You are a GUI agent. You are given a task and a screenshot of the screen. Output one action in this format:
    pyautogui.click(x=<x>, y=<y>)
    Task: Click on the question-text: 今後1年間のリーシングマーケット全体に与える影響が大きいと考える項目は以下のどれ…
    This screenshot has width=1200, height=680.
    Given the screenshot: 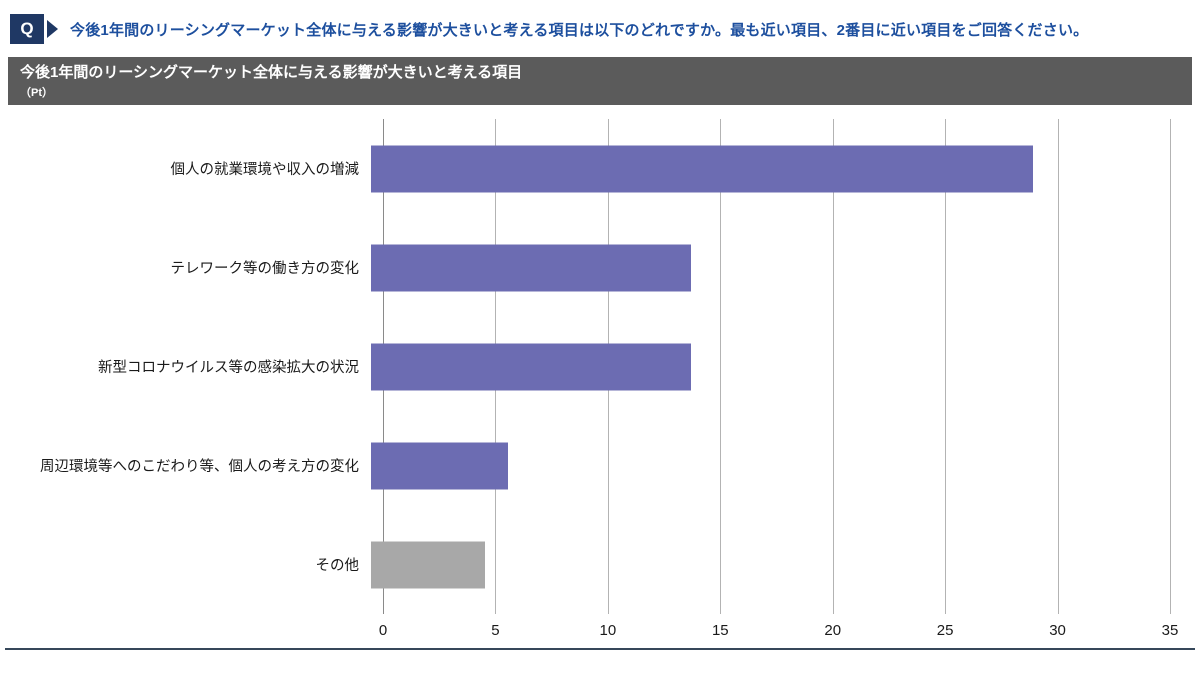 What is the action you would take?
    pyautogui.click(x=579, y=30)
    